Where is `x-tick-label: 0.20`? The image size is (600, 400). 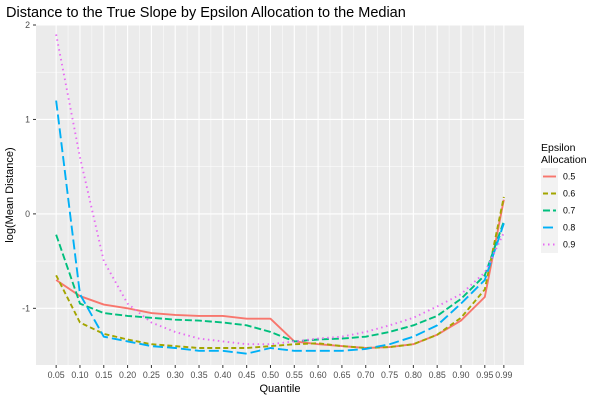 x-tick-label: 0.20 is located at coordinates (127, 375).